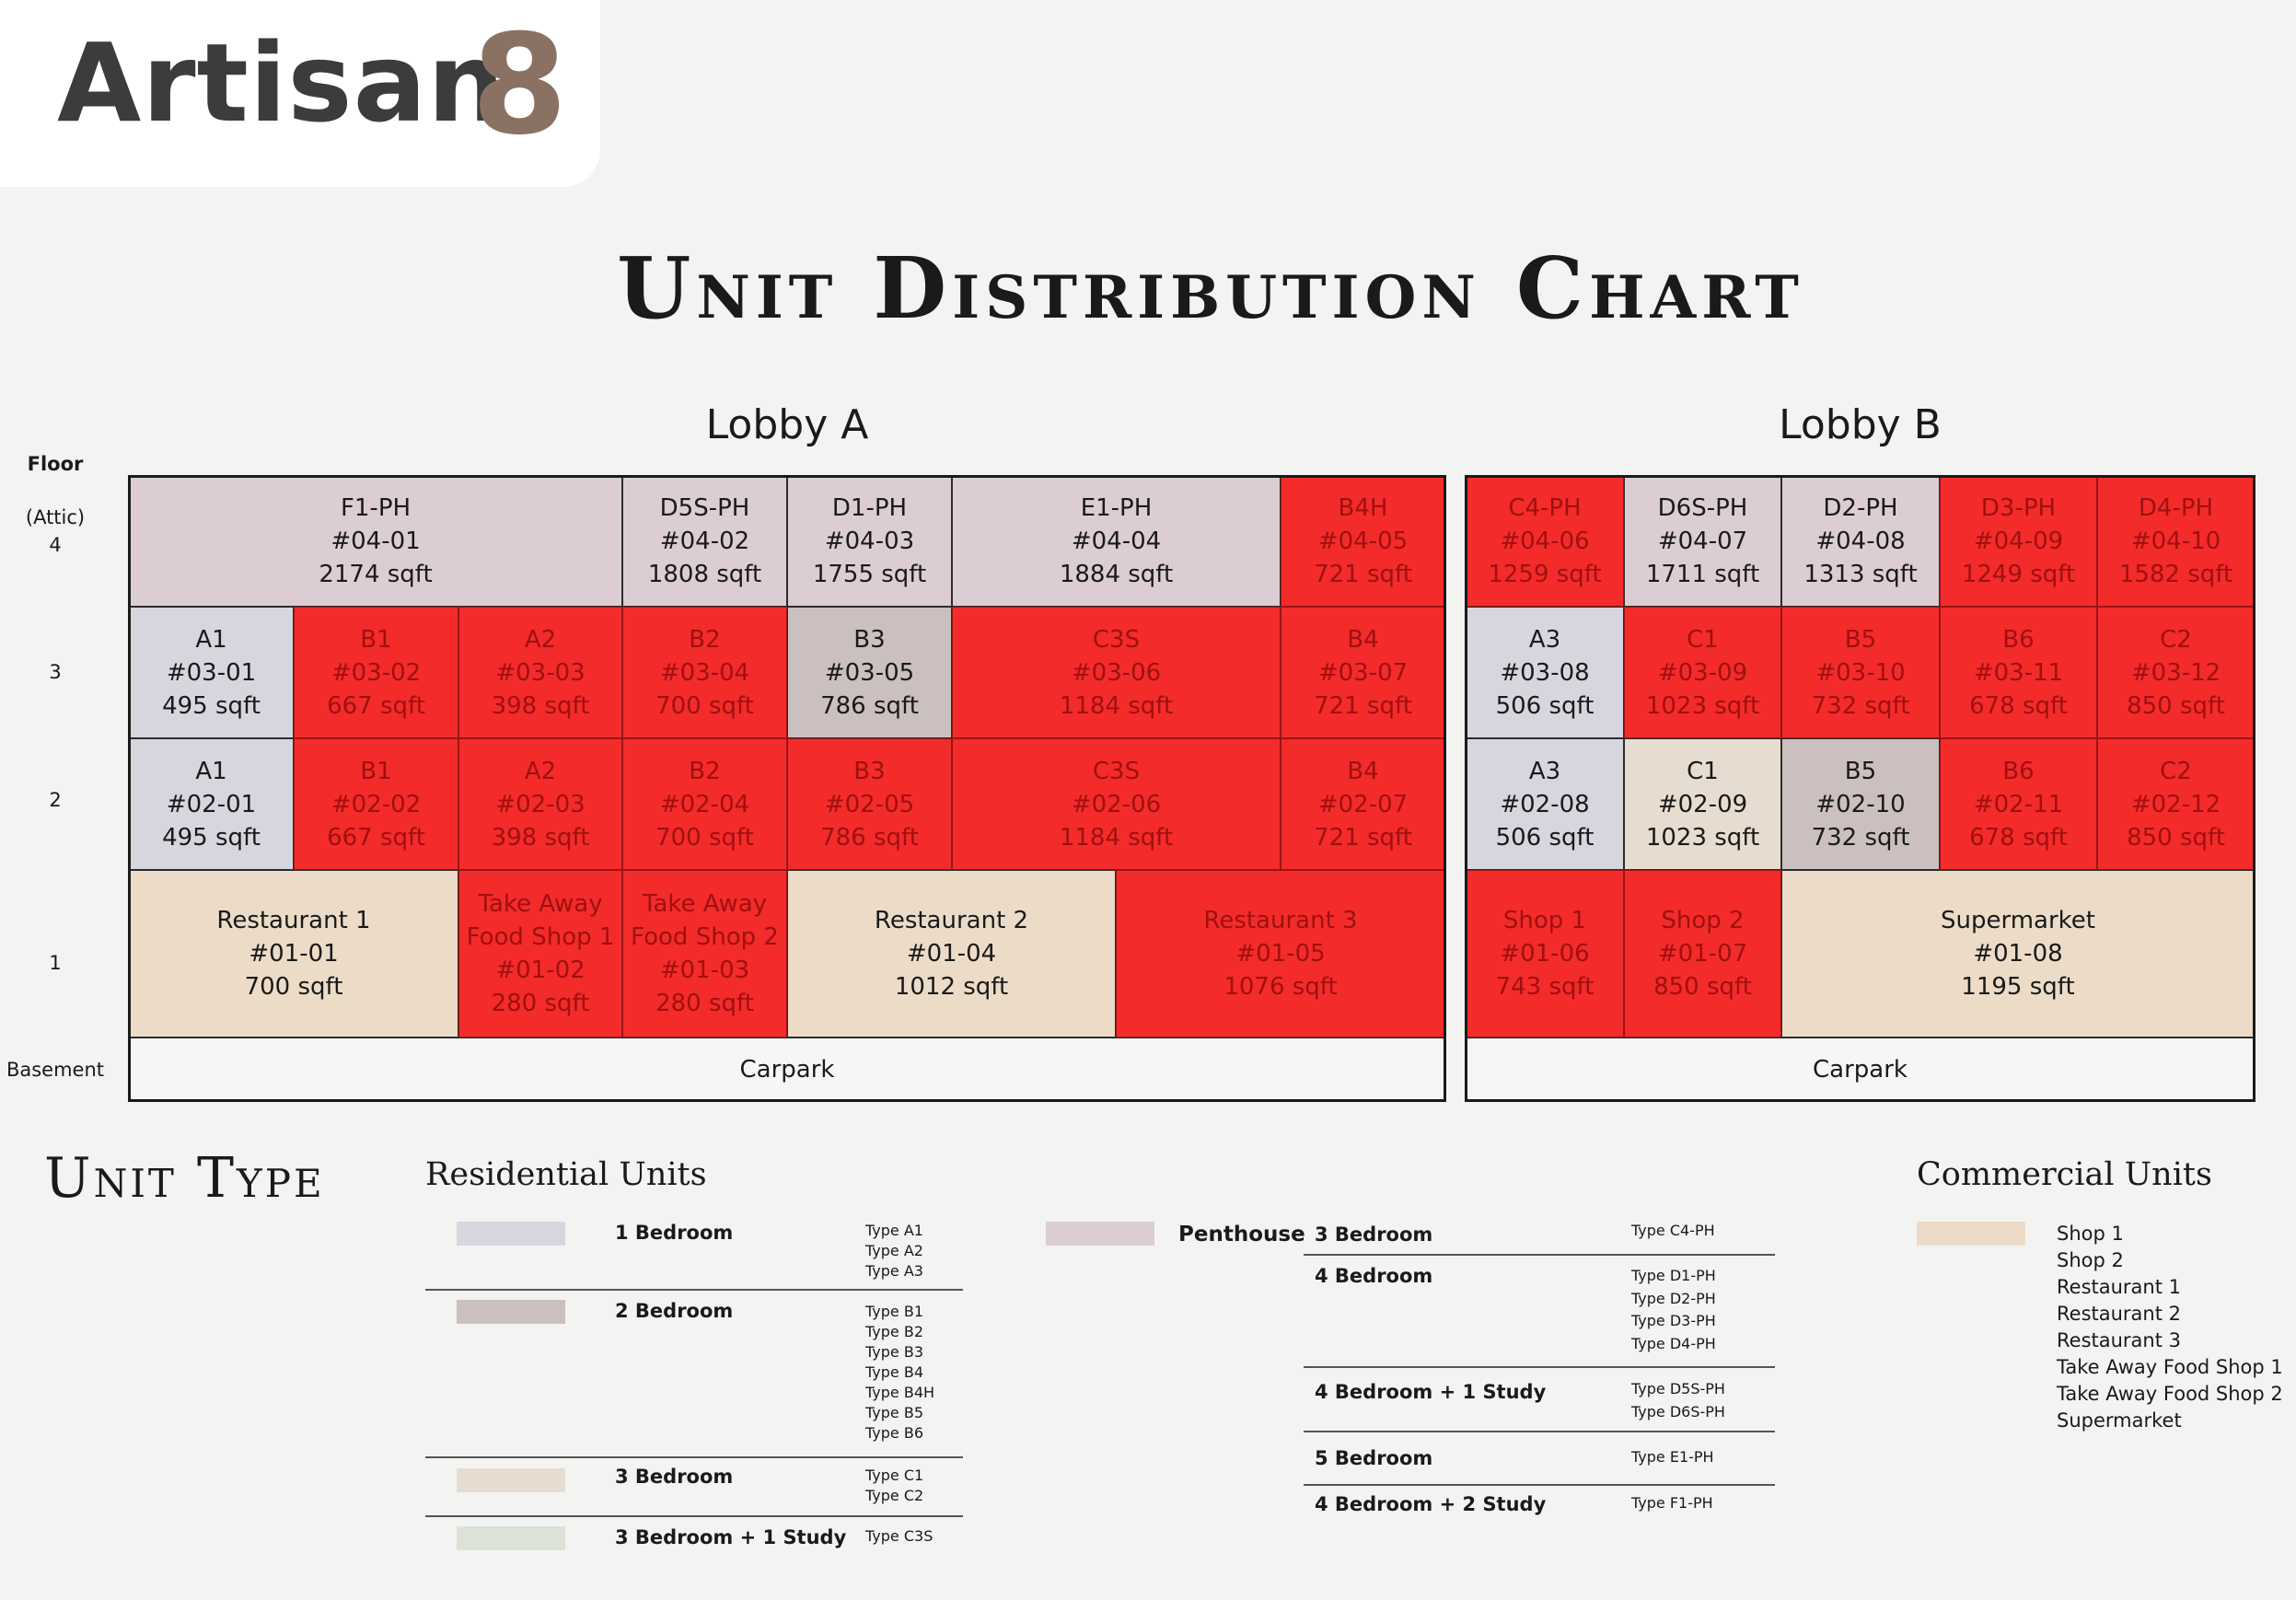 This screenshot has height=1600, width=2296. What do you see at coordinates (1363, 705) in the screenshot?
I see `unit-size: 721 sqft` at bounding box center [1363, 705].